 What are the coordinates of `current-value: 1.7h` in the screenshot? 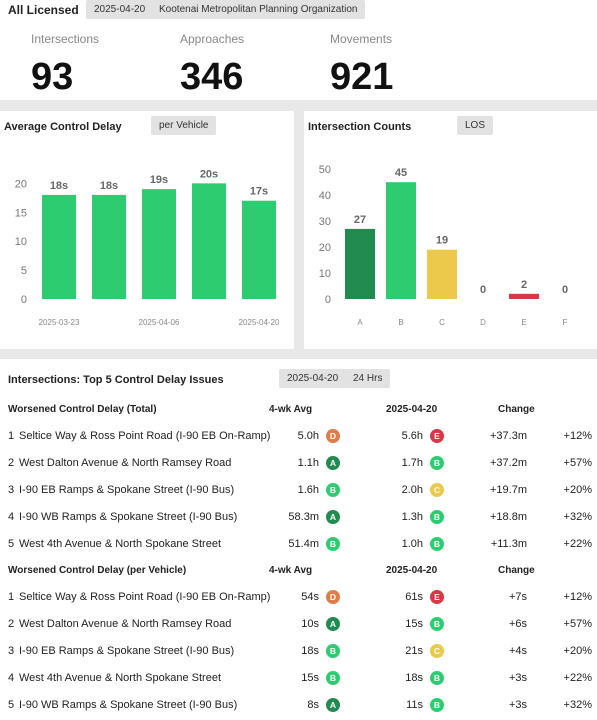 It's located at (412, 463).